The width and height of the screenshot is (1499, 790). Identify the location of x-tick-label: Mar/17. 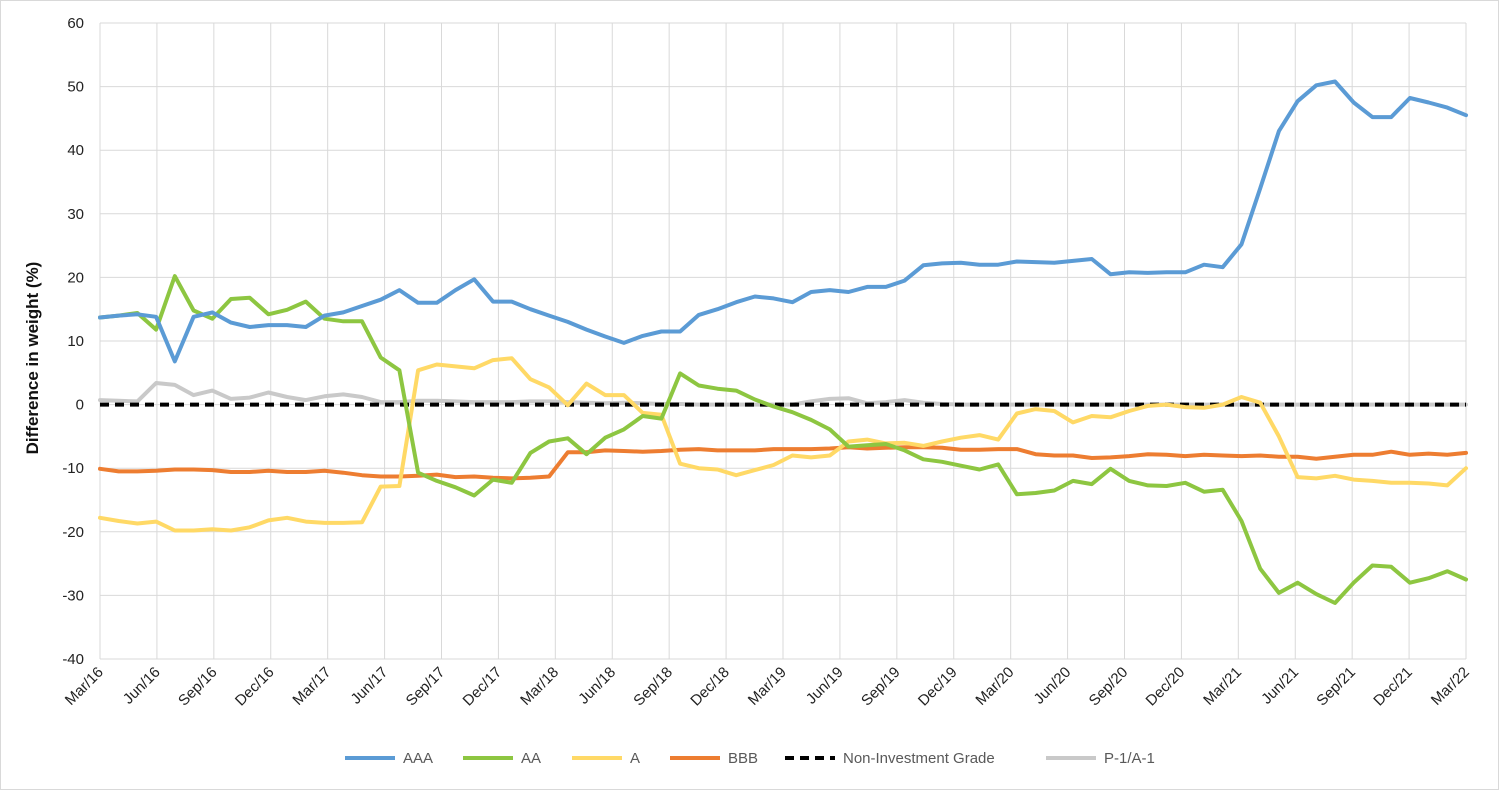
(311, 686).